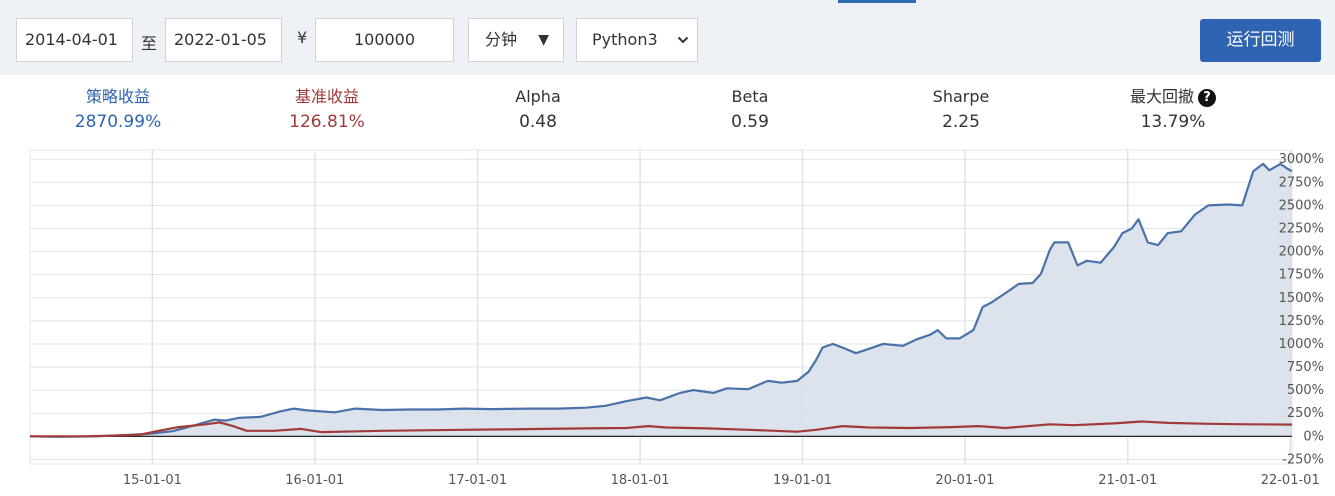 The height and width of the screenshot is (496, 1335). Describe the element at coordinates (1301, 252) in the screenshot. I see `y-tick-label: 2000%` at that location.